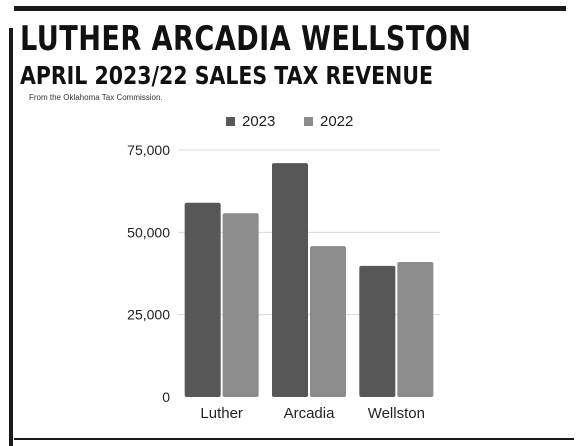 The width and height of the screenshot is (579, 446). Describe the element at coordinates (221, 413) in the screenshot. I see `x-category-label: Luther` at that location.